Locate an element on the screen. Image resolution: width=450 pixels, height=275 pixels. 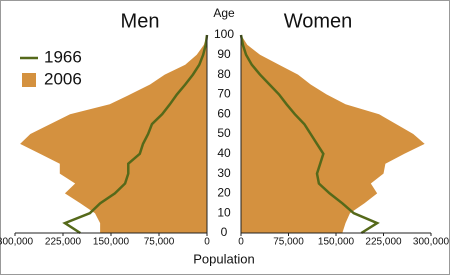
legend-label: 1966 is located at coordinates (63, 56).